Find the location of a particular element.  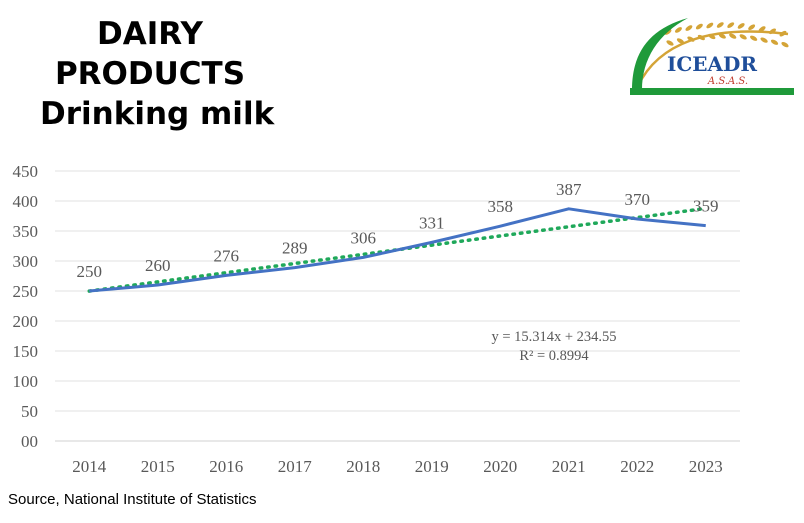

data-label: 260 is located at coordinates (158, 265).